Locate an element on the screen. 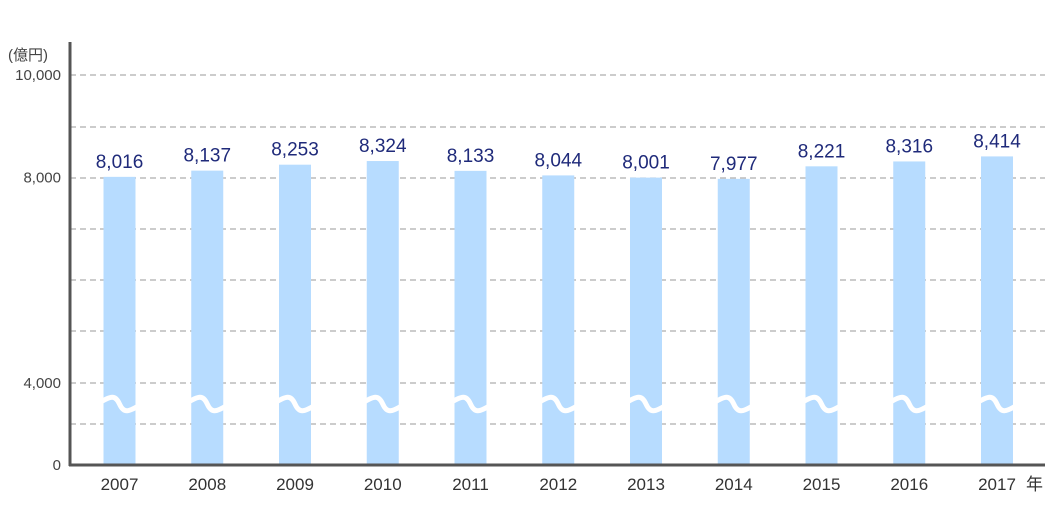 This screenshot has height=509, width=1060. data-label: 8,316 is located at coordinates (909, 146).